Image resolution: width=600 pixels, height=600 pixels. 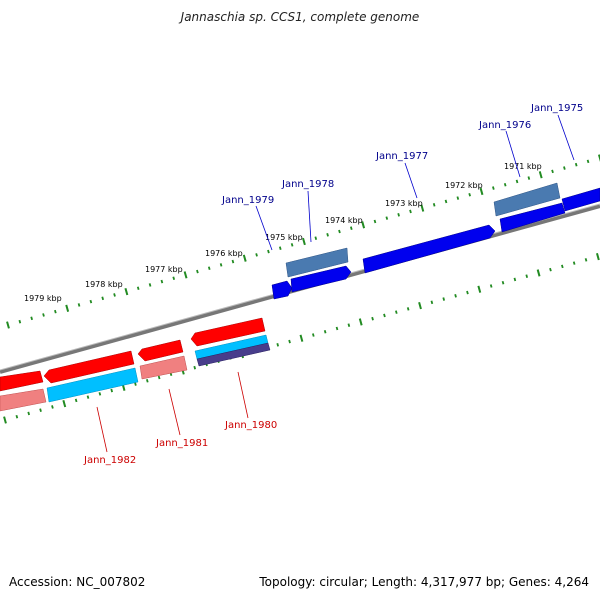 I want to click on ruler-label-1975: 1975 kbp, so click(x=284, y=237).